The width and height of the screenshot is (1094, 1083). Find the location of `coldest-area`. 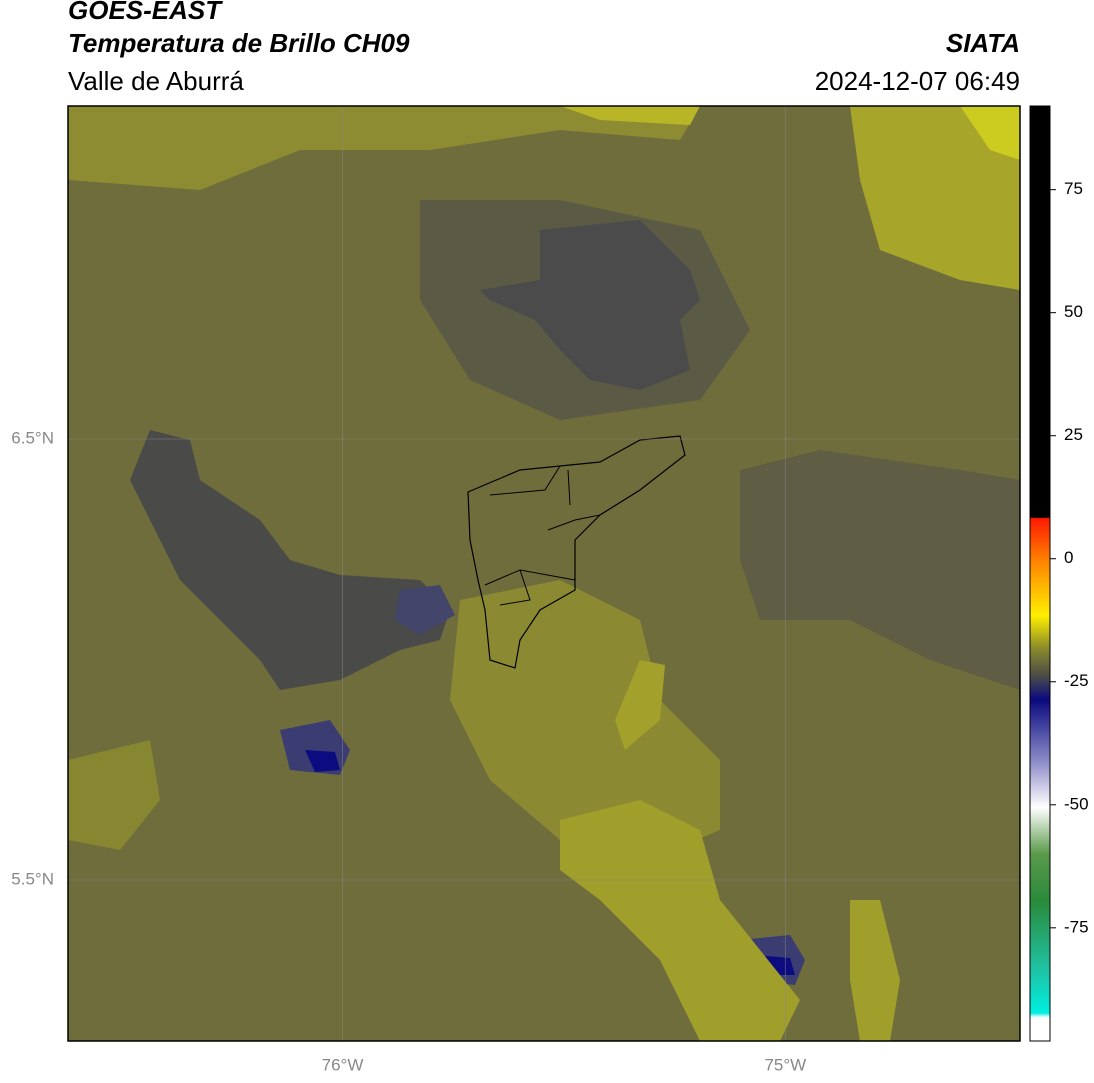

coldest-area is located at coordinates (322, 761).